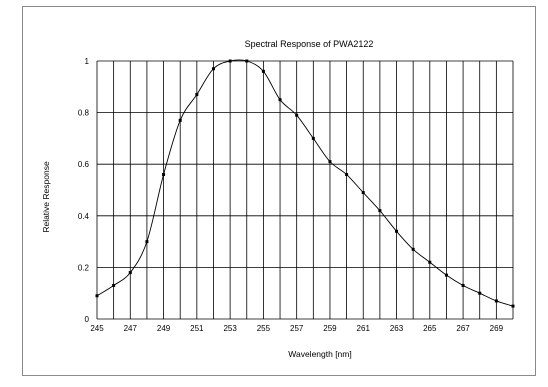 The image size is (548, 387). What do you see at coordinates (430, 328) in the screenshot?
I see `x-tick-label: 265` at bounding box center [430, 328].